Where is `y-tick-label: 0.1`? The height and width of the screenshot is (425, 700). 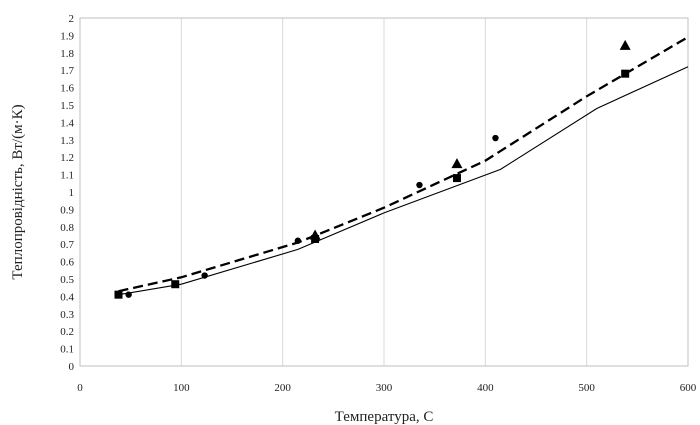
y-tick-label: 0.1 is located at coordinates (67, 350).